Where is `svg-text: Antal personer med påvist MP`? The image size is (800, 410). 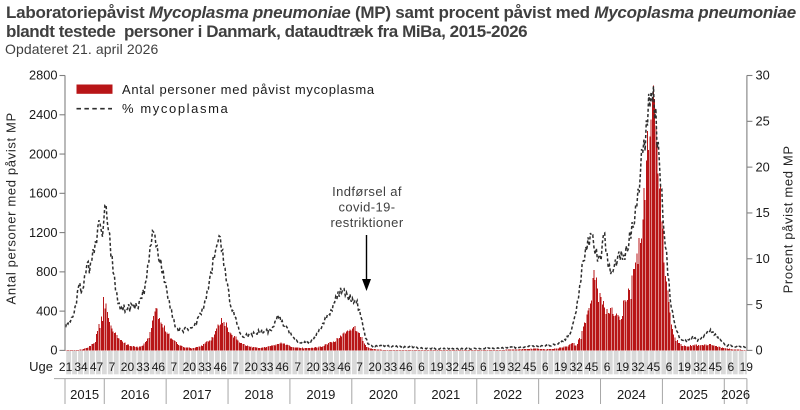
svg-text: Antal personer med påvist MP is located at coordinates (11, 208).